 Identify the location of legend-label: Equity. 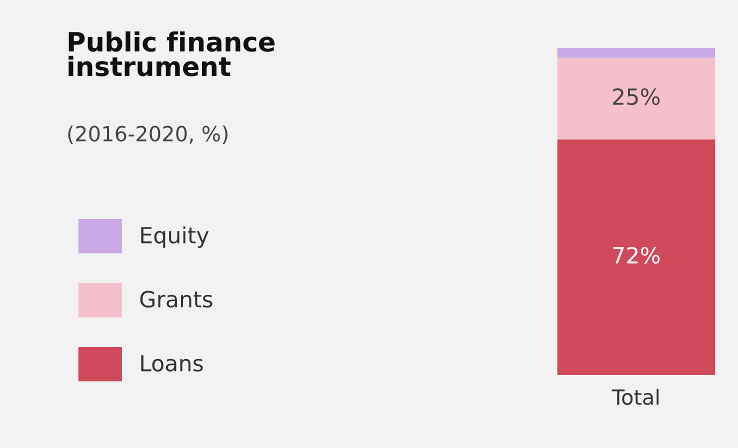
(175, 237).